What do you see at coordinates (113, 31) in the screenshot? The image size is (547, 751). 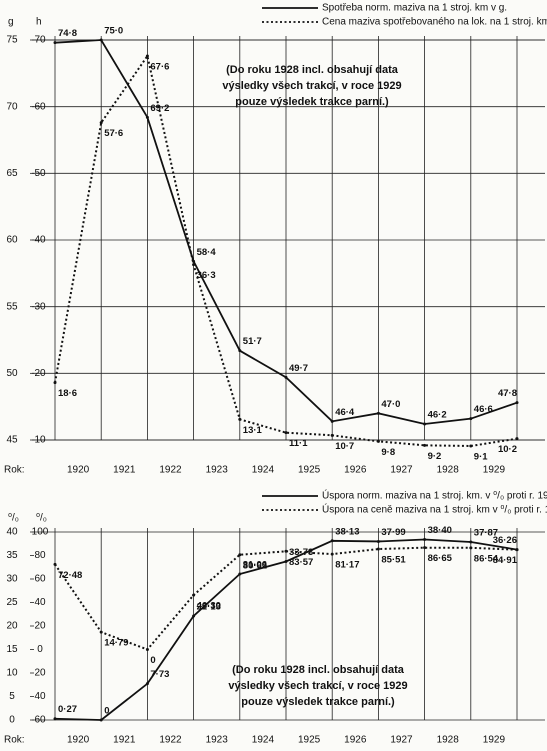 I see `value-label: 75·0` at bounding box center [113, 31].